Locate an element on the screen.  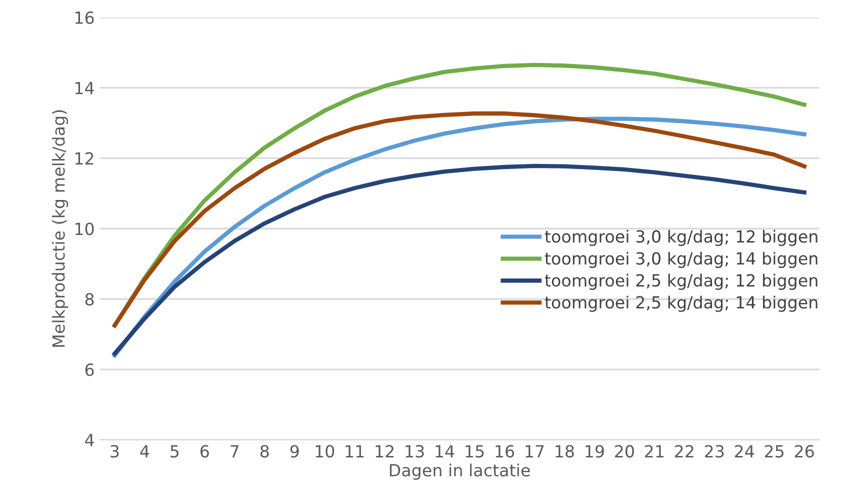
legend-label: toomgroei 3,0 kg/dag; 12 biggen is located at coordinates (681, 238).